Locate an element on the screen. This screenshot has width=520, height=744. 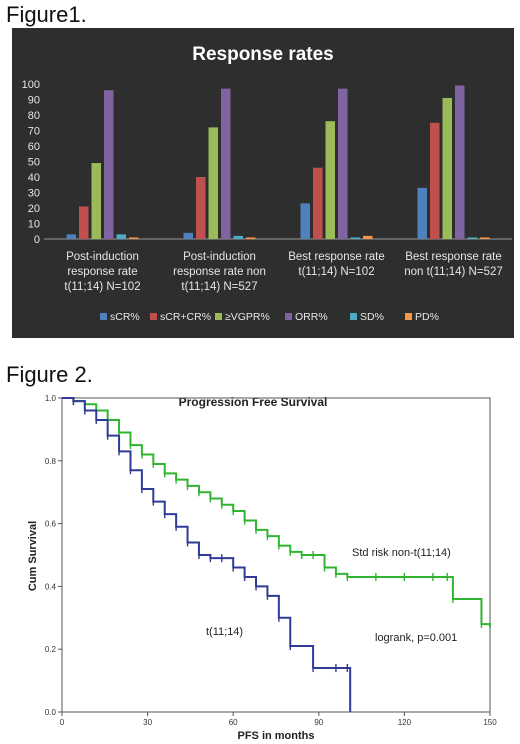
chart1-category-label: response rate is located at coordinates (102, 272).